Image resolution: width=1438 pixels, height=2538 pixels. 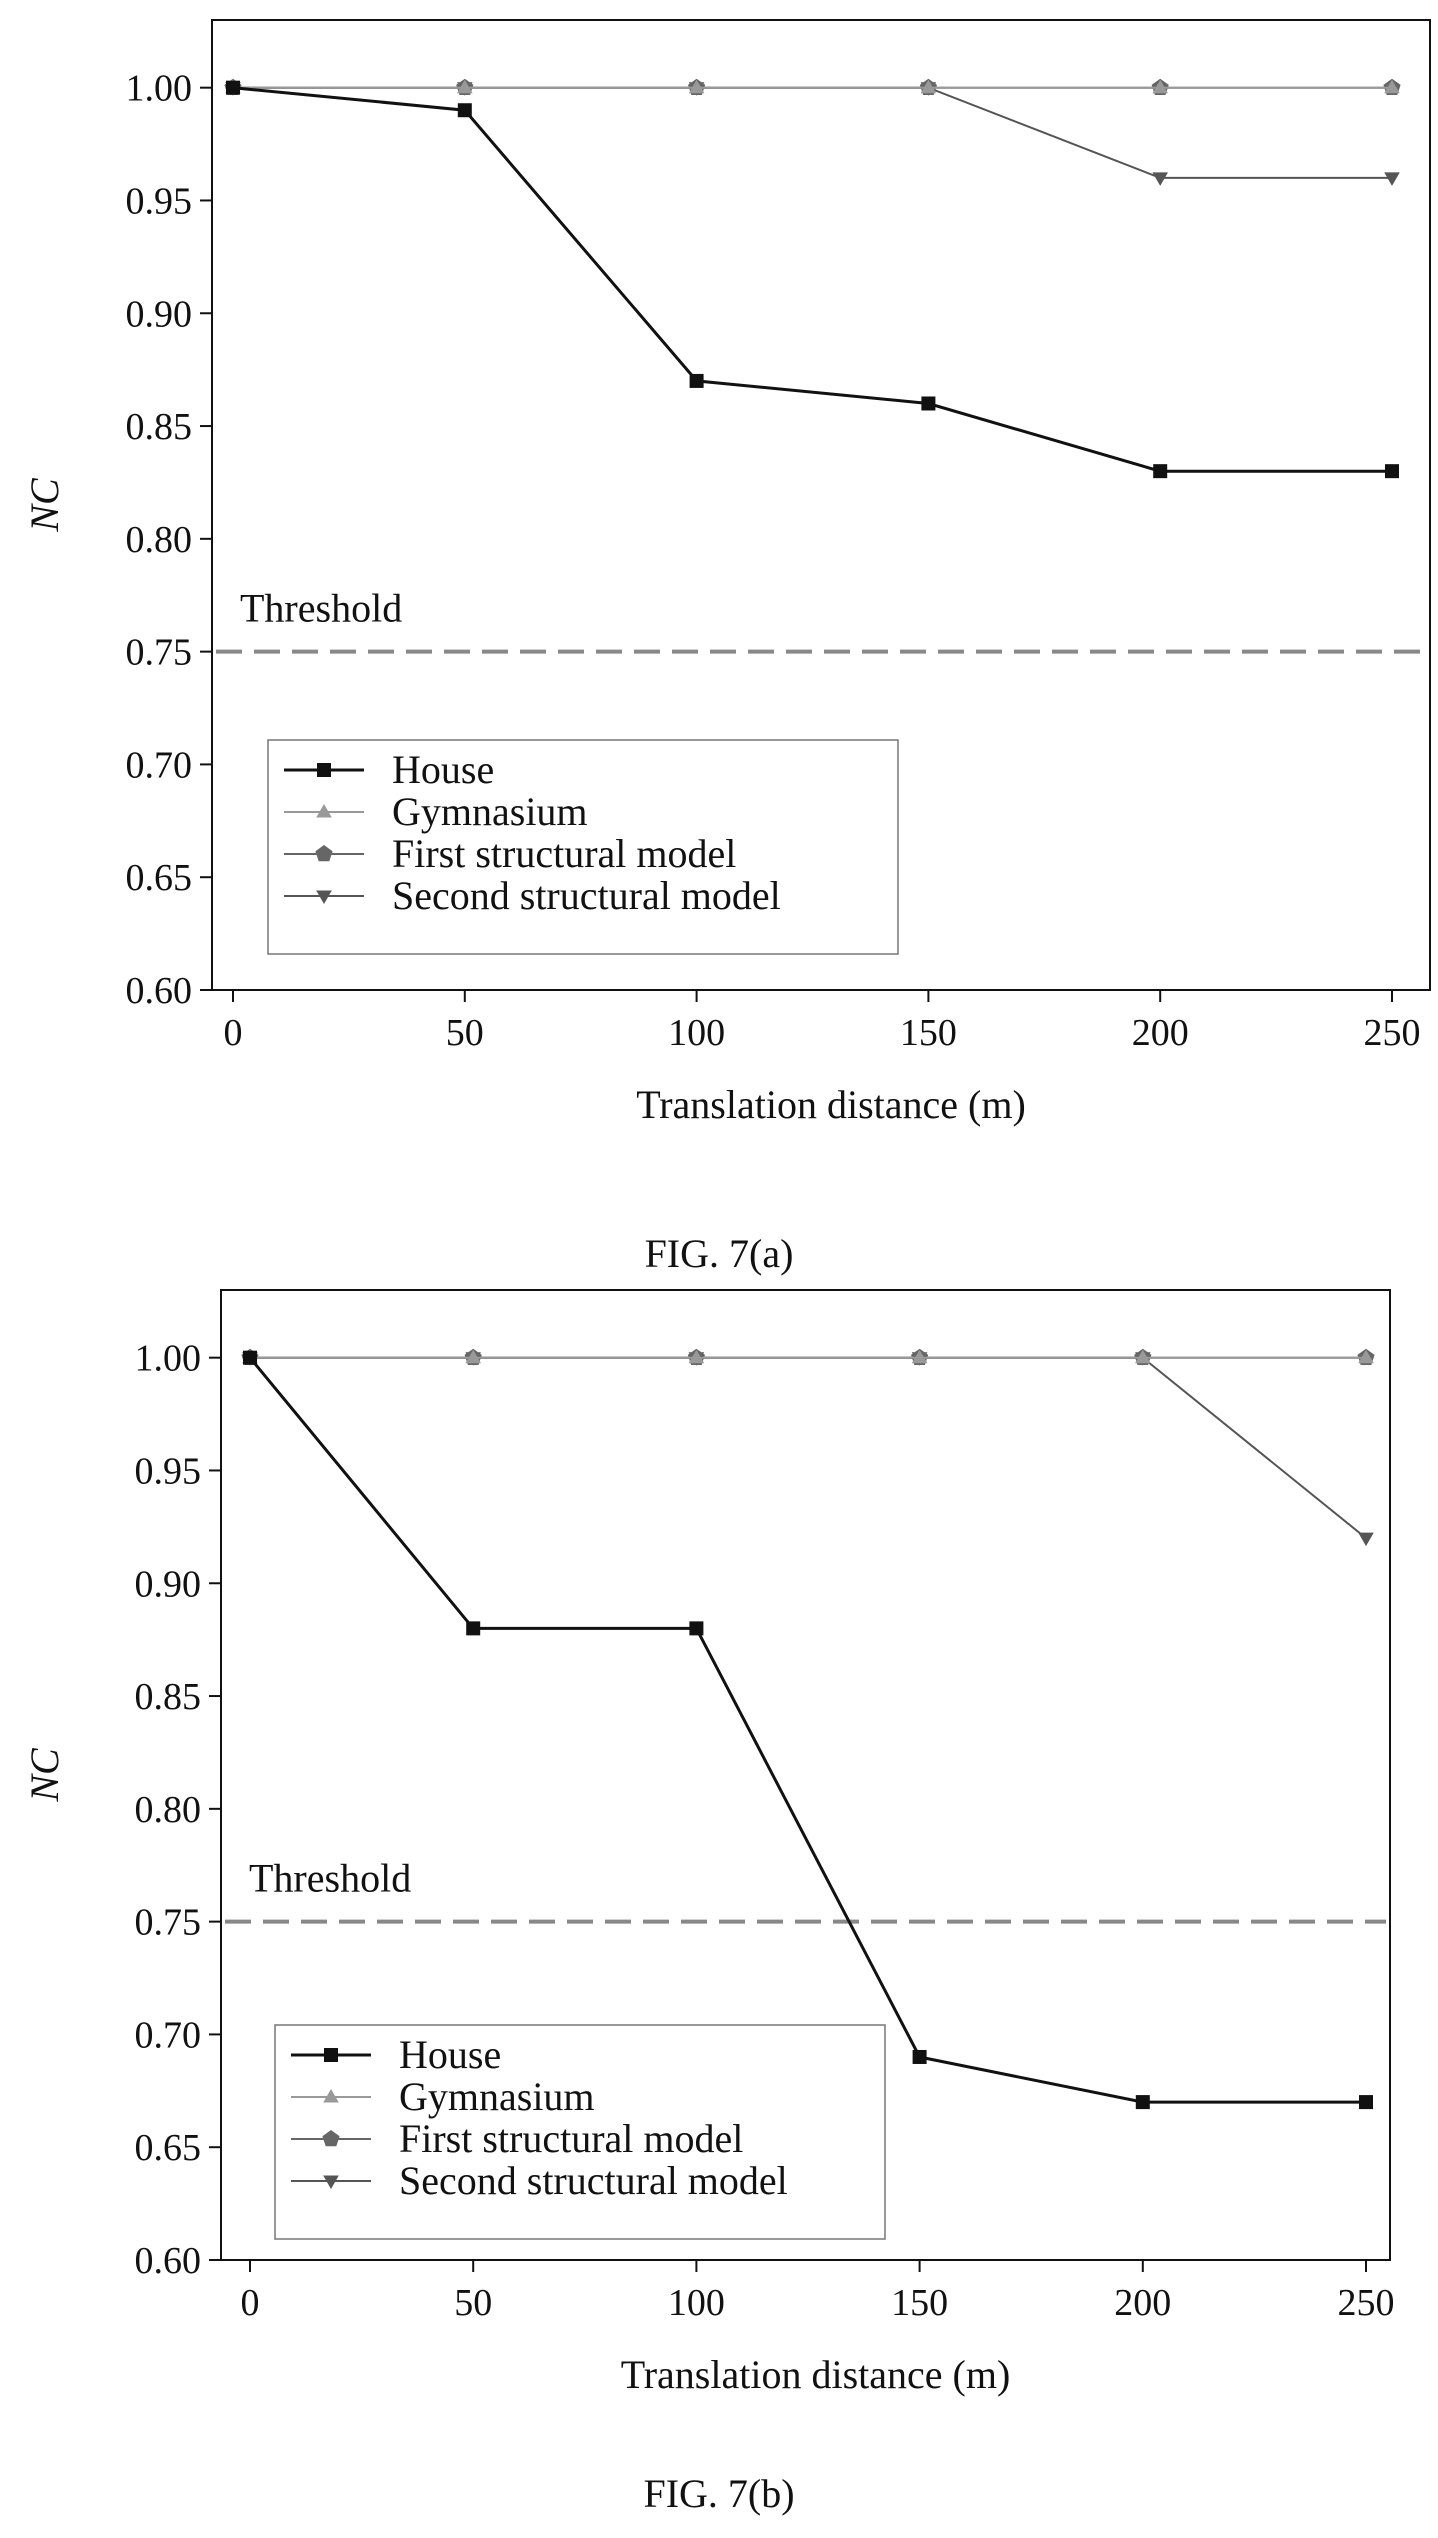 I want to click on figure-caption-7a: FIG. 7(a), so click(x=719, y=1253).